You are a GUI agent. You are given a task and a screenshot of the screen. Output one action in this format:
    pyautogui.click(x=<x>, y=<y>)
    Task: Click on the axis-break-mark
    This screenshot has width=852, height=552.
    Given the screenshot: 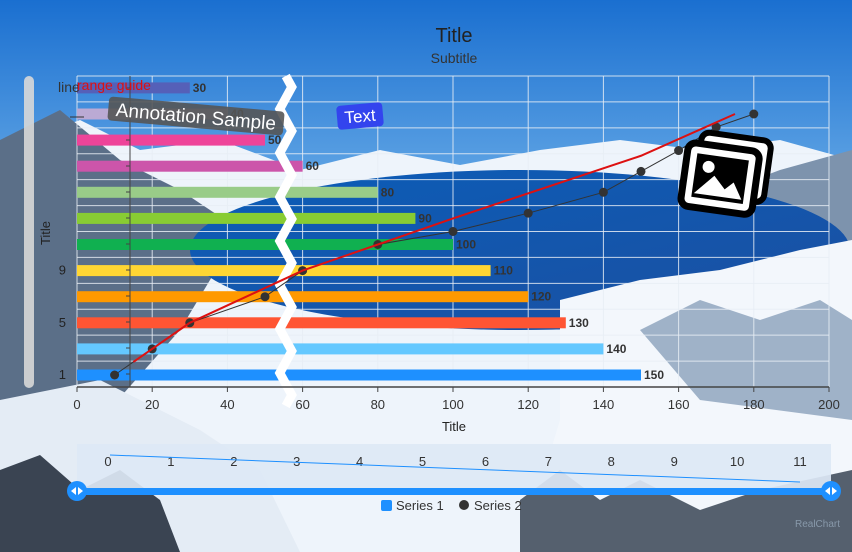 What is the action you would take?
    pyautogui.click(x=285, y=241)
    